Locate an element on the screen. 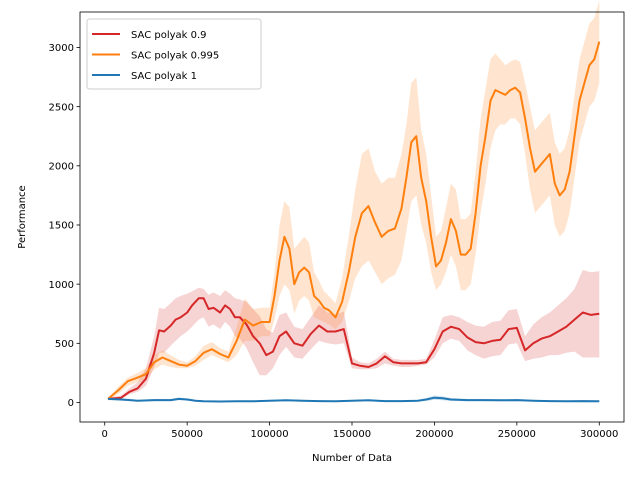  y-tick-label: 2000 is located at coordinates (61, 166).